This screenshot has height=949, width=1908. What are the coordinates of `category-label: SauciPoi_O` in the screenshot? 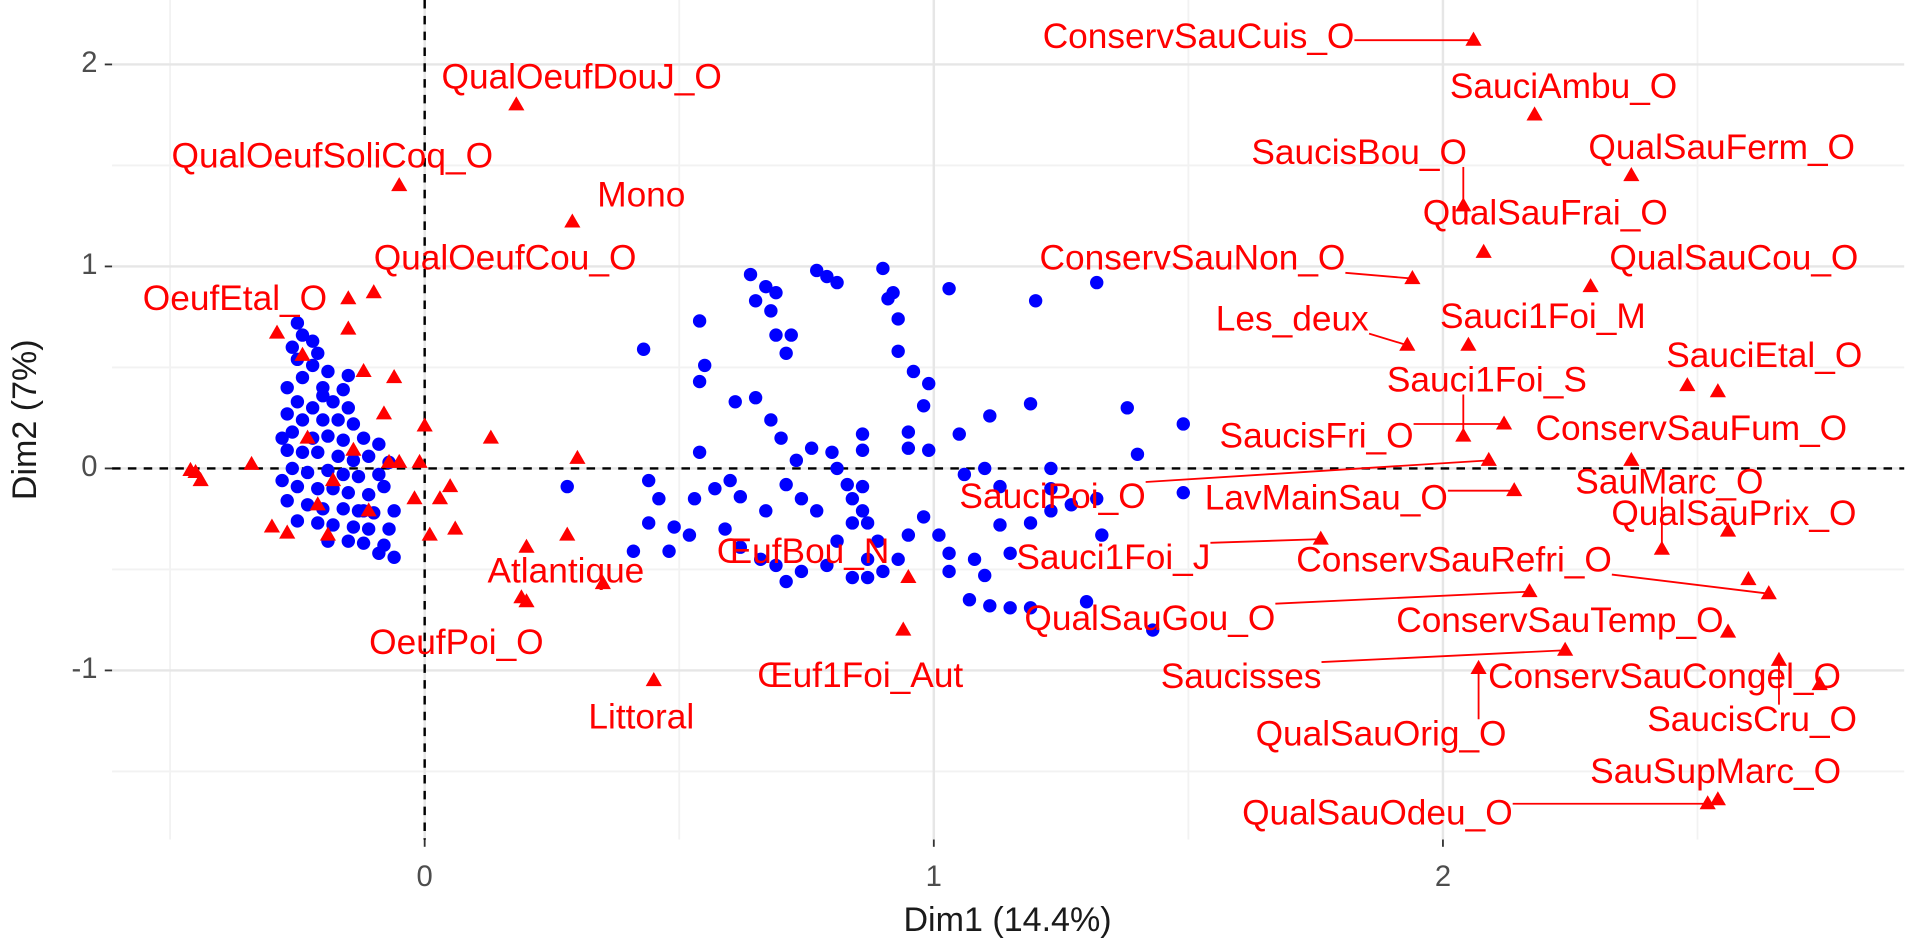 It's located at (1052, 496).